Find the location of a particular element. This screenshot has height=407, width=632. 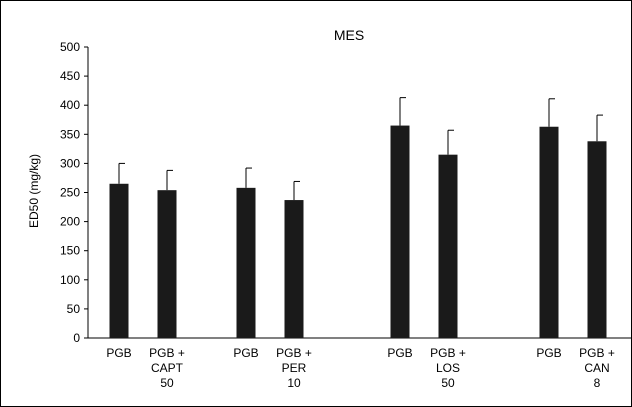

y-tick-label: 400 is located at coordinates (70, 105).